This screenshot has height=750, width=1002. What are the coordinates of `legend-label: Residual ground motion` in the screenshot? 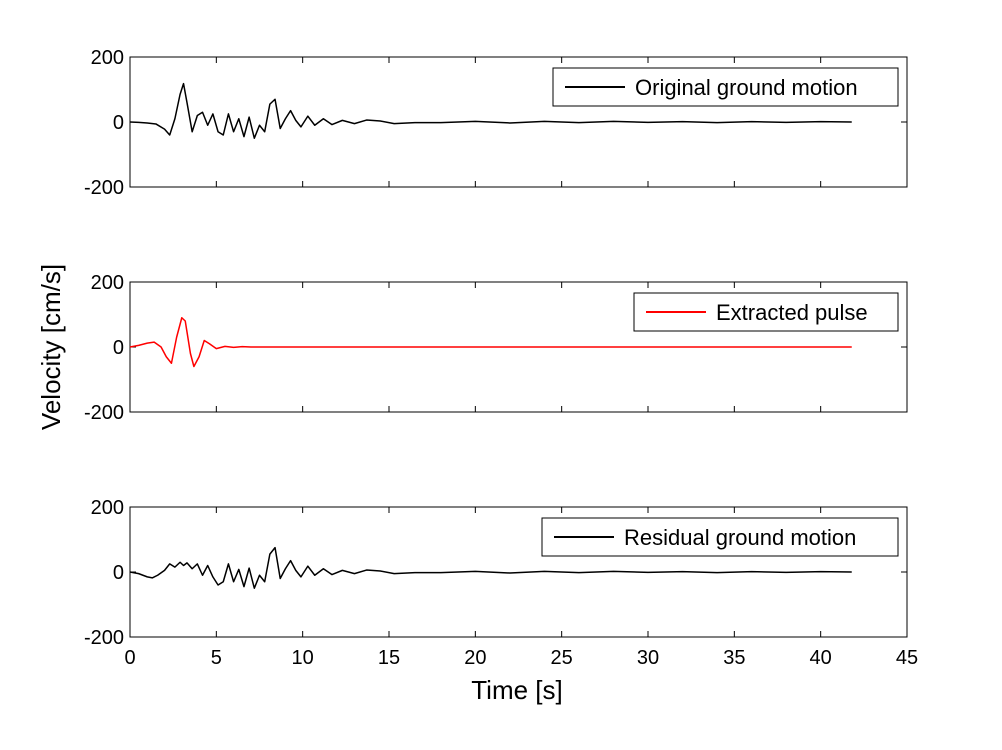 It's located at (740, 537).